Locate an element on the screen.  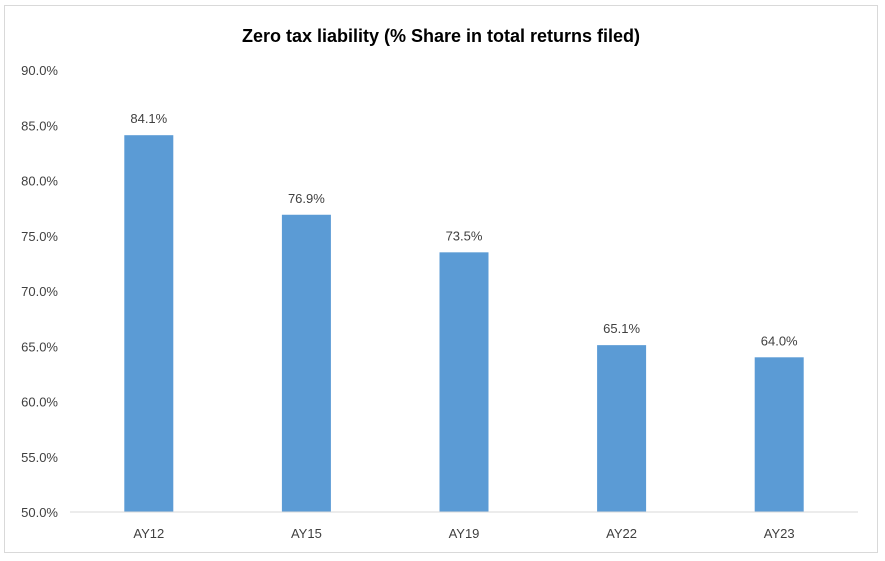
data-label-ay19: 73.5% is located at coordinates (464, 235).